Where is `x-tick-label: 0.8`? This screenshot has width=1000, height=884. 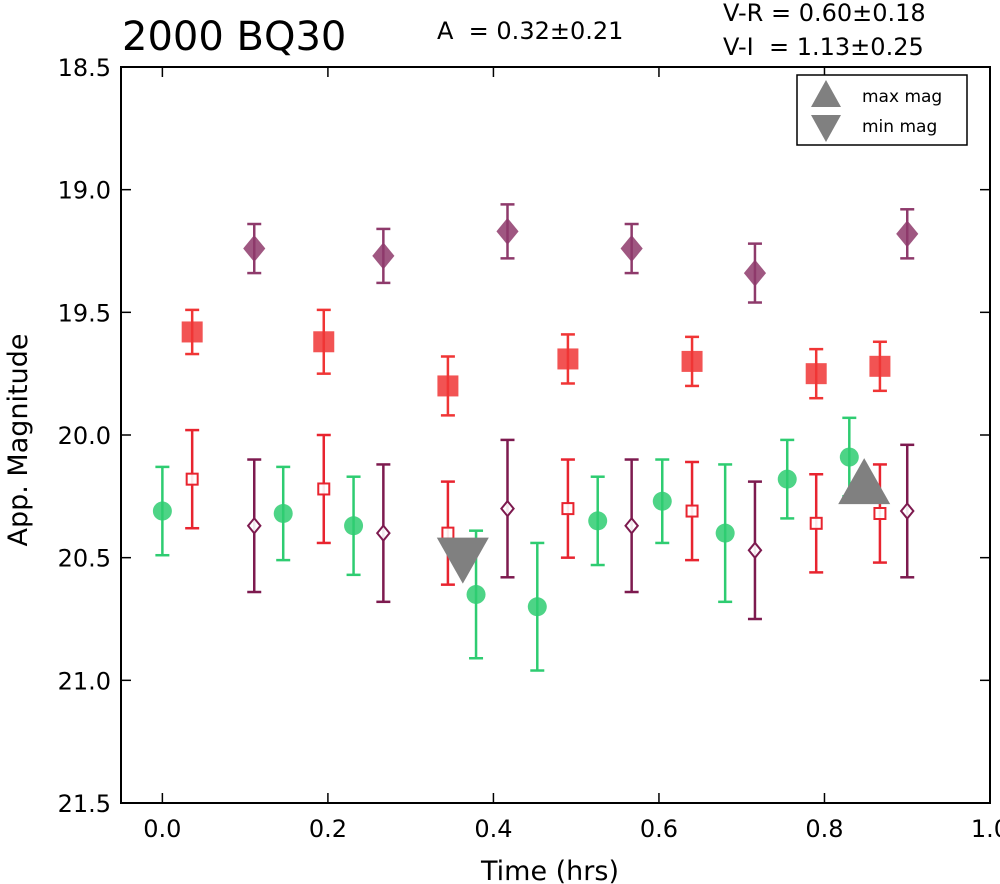
x-tick-label: 0.8 is located at coordinates (824, 829).